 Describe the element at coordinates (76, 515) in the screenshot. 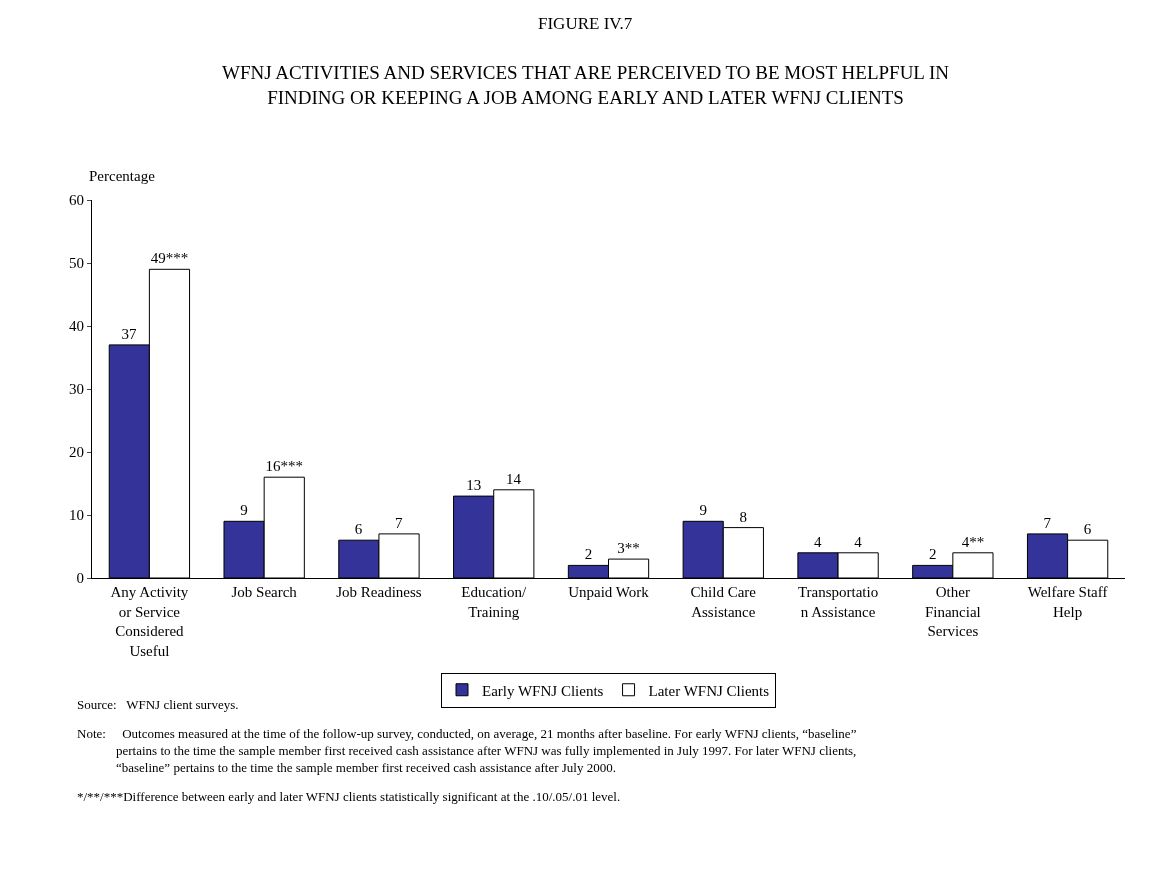

I see `y-tick-label: 10` at that location.